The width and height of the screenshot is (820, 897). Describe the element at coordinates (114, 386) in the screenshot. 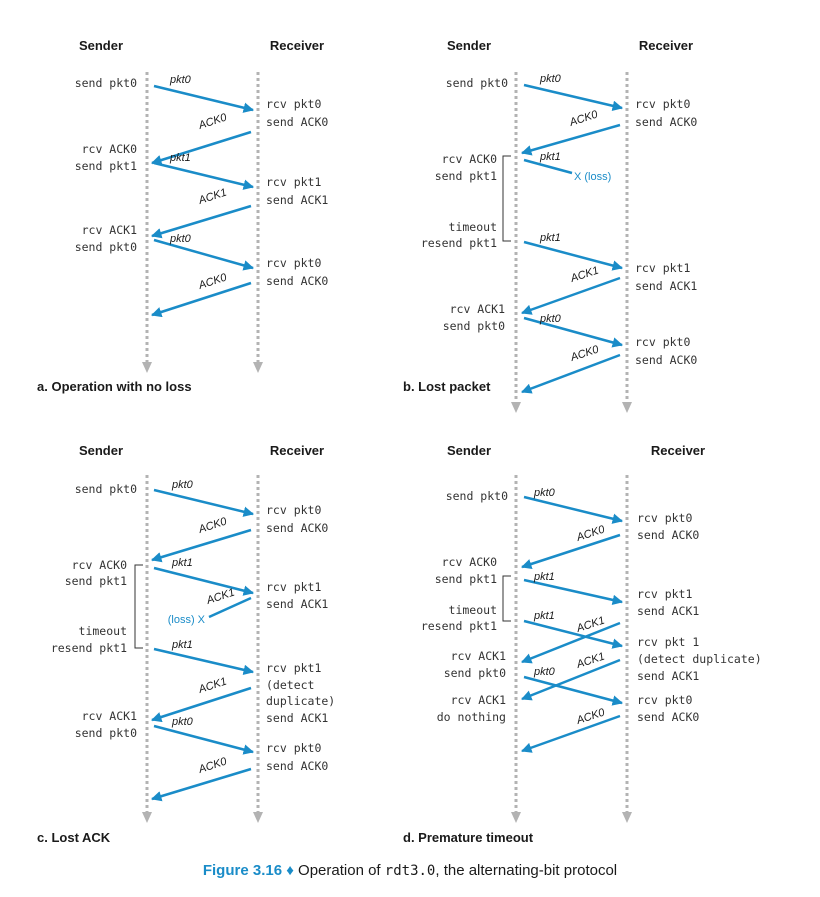

I see `panel-caption: a. Operation with no loss` at that location.